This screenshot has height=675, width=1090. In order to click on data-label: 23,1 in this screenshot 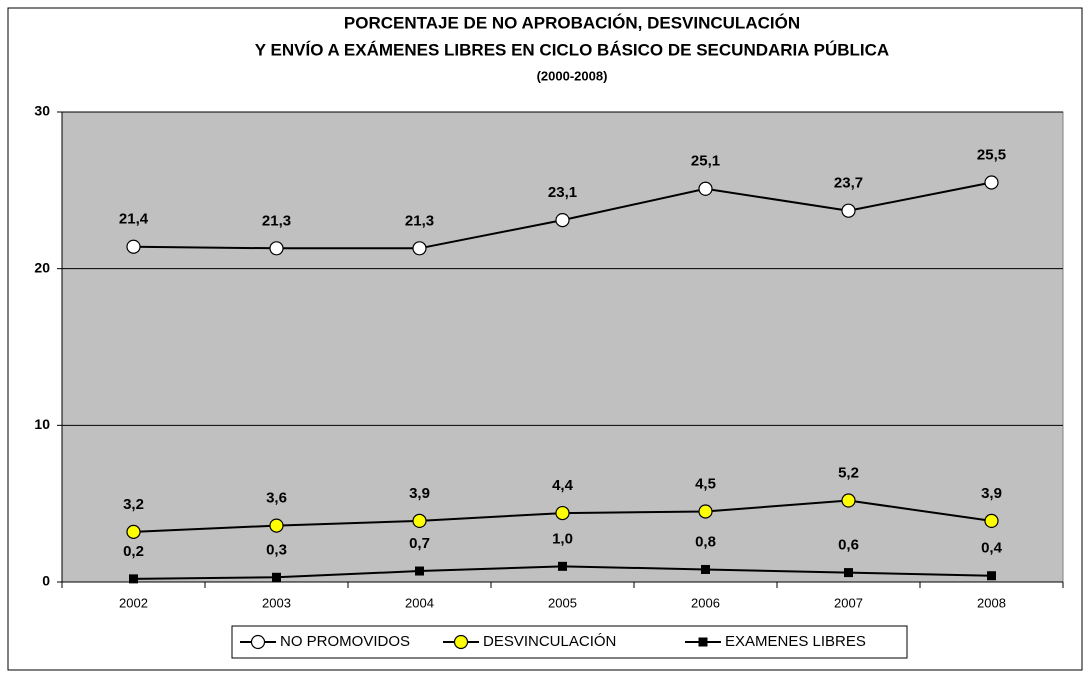, I will do `click(562, 192)`.